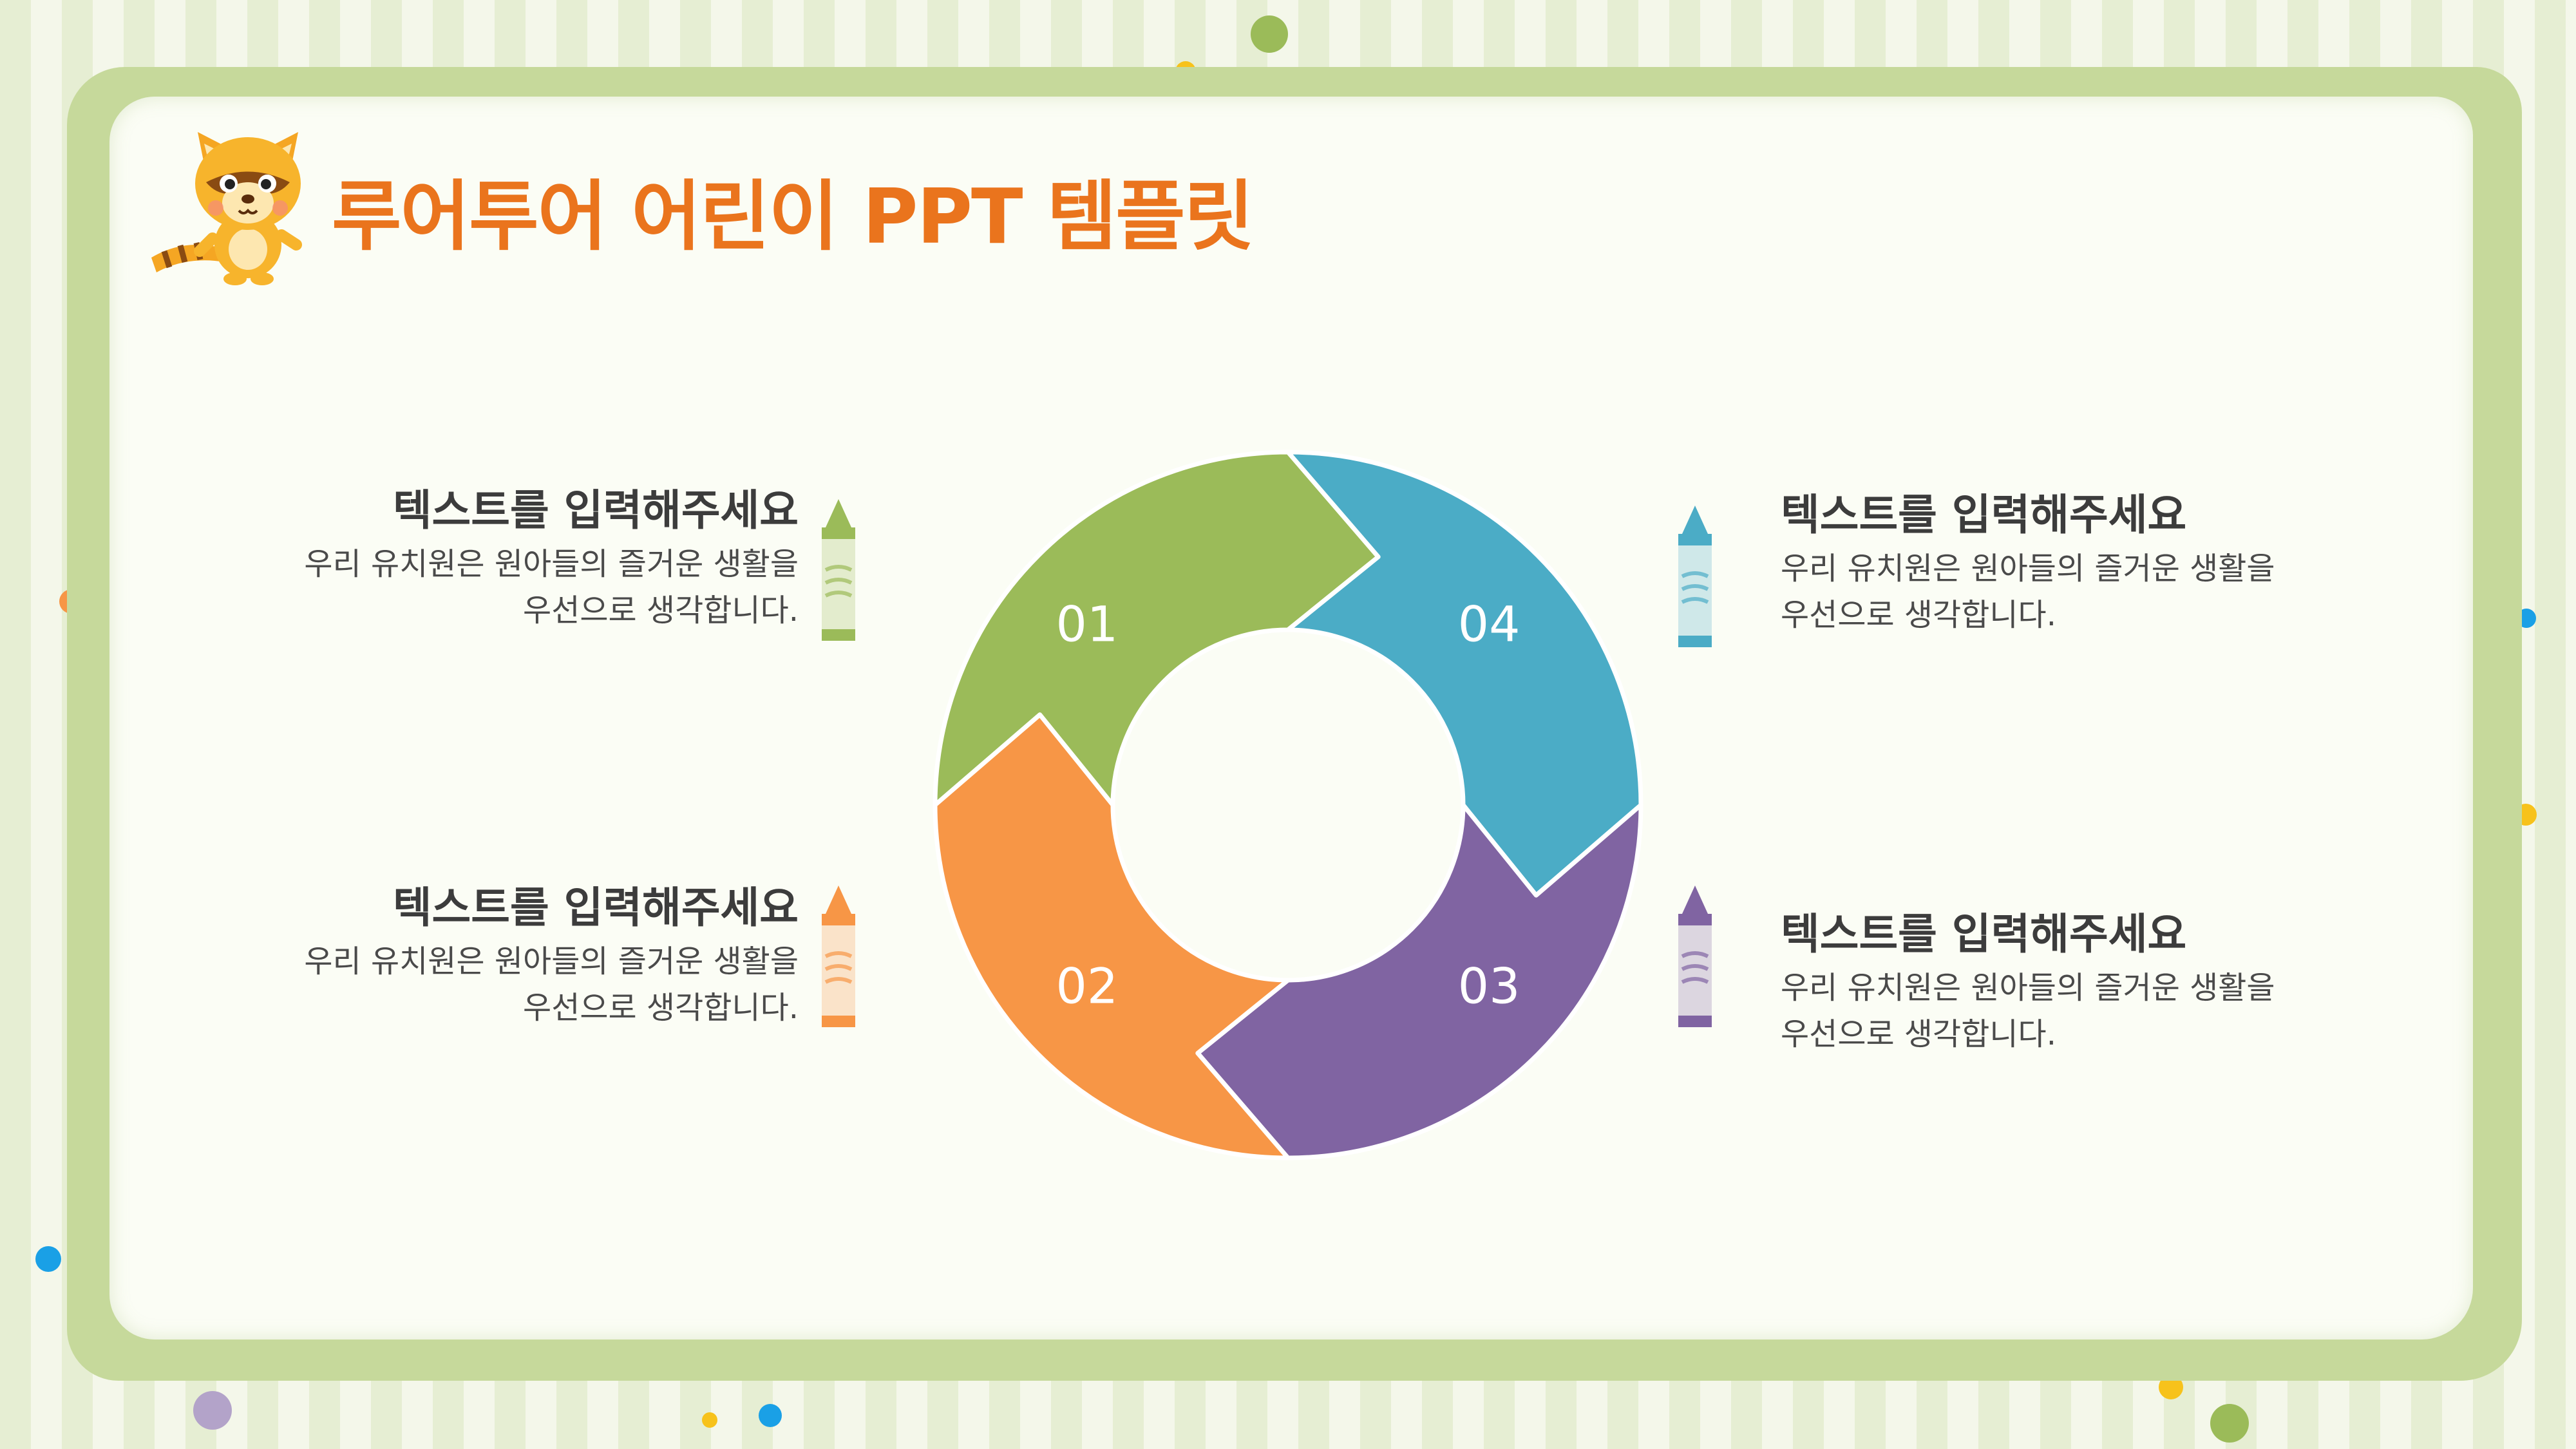 The width and height of the screenshot is (2576, 1449). What do you see at coordinates (226, 208) in the screenshot?
I see `raccoon-mascot-icon` at bounding box center [226, 208].